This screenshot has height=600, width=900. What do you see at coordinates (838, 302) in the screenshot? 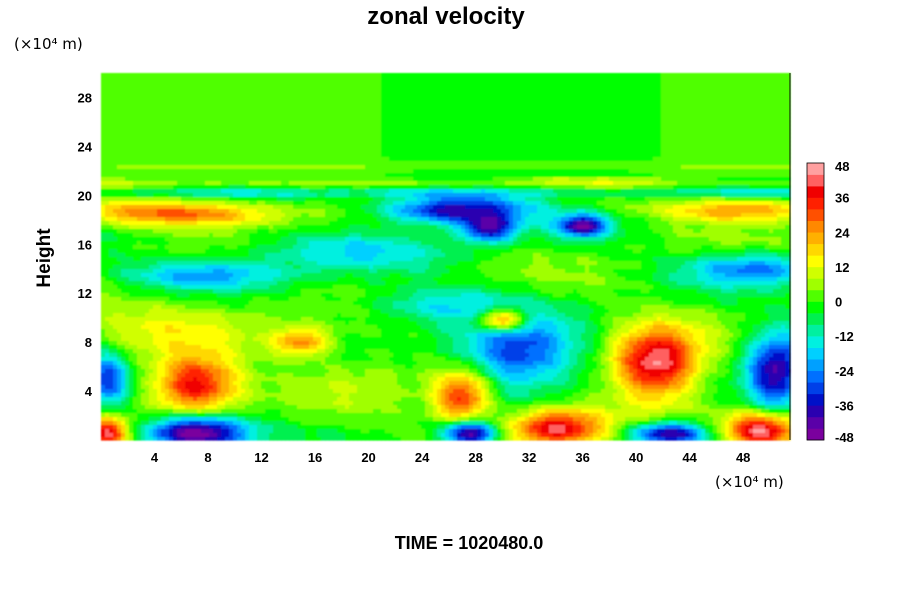
I see `colorbar-tick-label: 0` at bounding box center [838, 302].